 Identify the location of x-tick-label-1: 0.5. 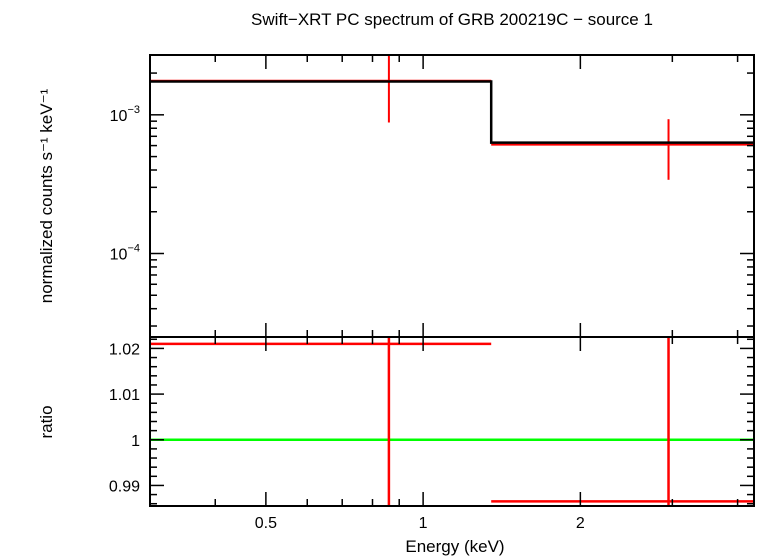
(266, 523).